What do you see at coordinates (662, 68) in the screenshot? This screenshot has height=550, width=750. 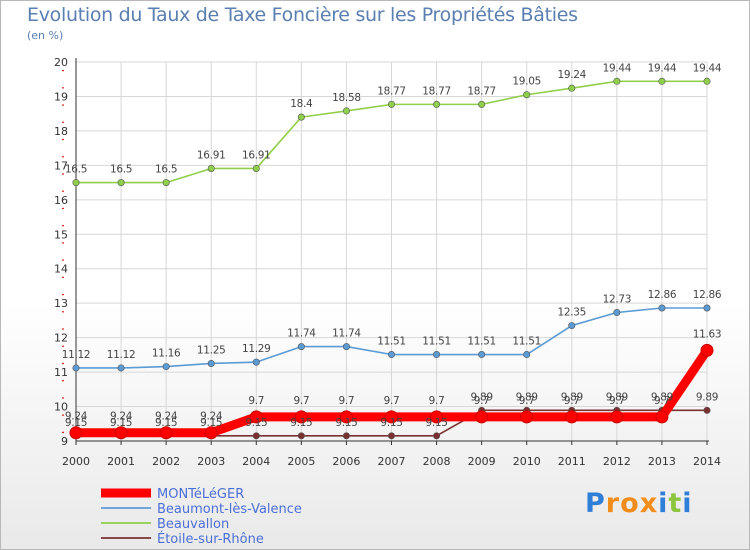 I see `data-label: 19.44` at bounding box center [662, 68].